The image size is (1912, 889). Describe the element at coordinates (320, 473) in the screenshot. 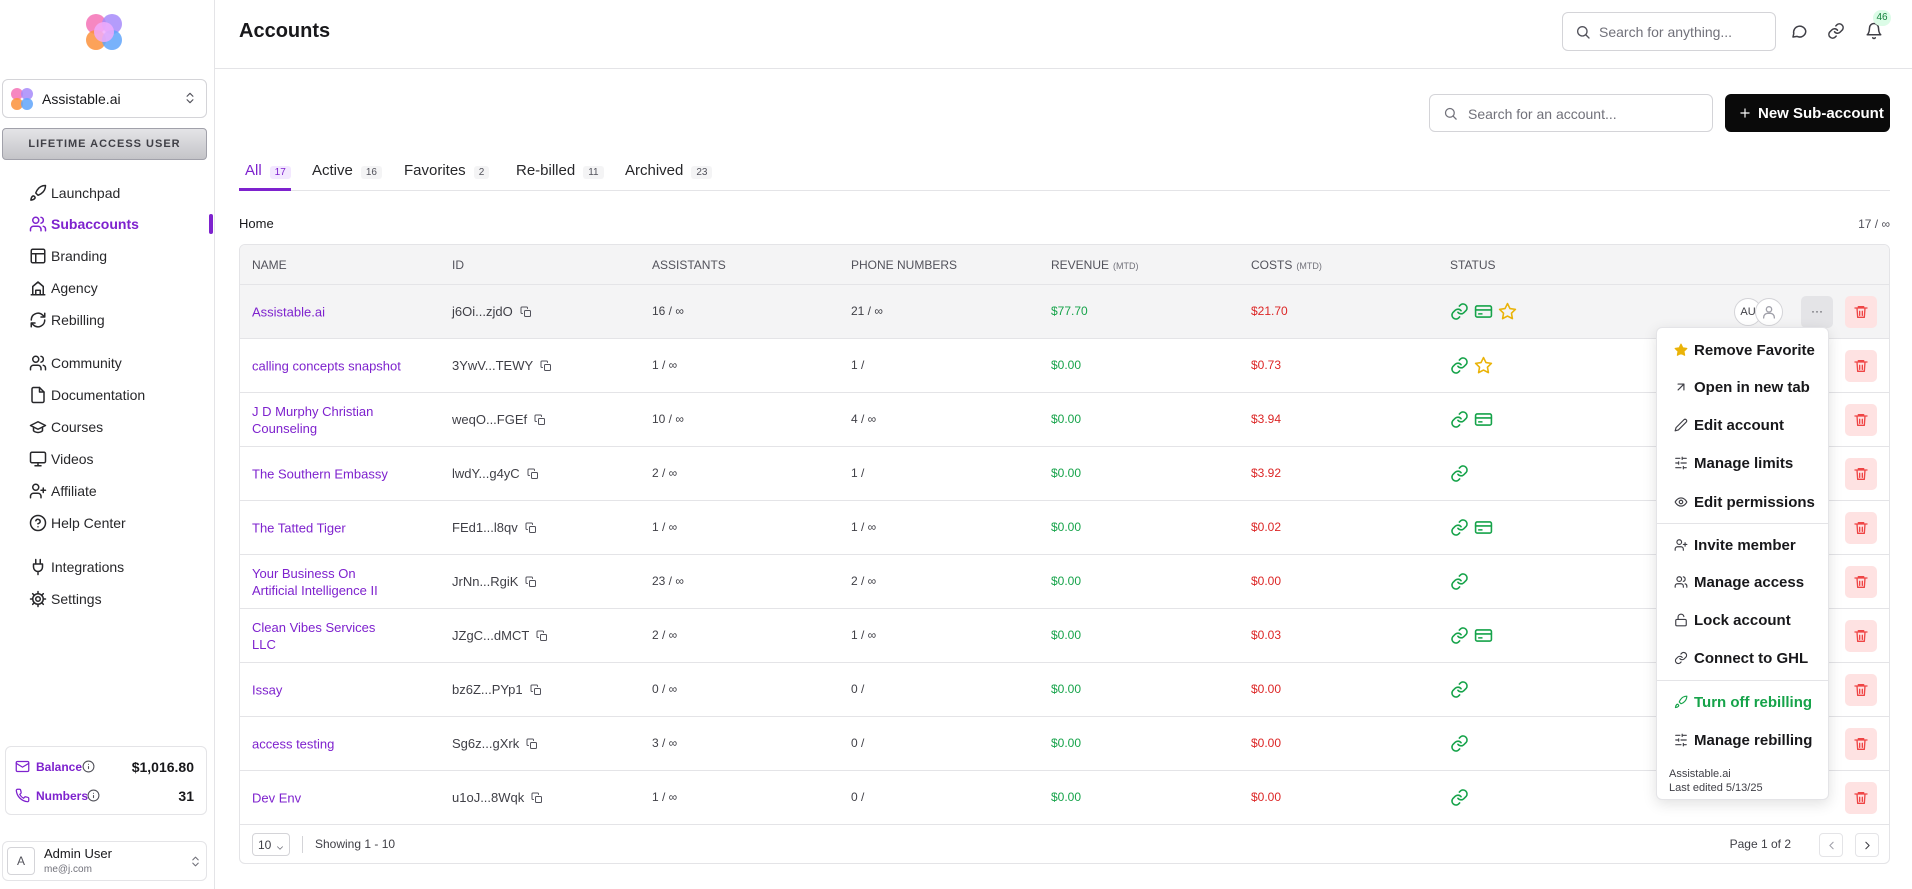

I see `account-name: The Southern Embassy` at that location.